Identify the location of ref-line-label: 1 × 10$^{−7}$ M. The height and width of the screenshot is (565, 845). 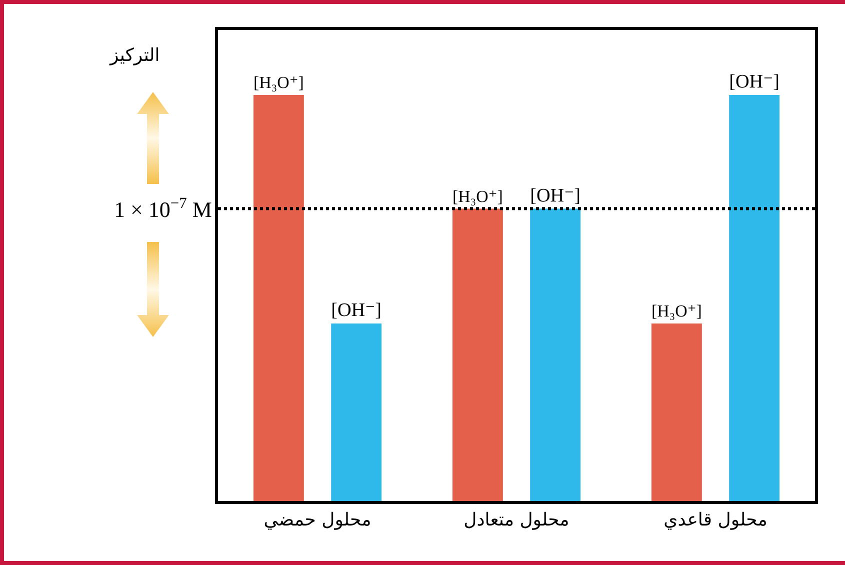
(163, 208).